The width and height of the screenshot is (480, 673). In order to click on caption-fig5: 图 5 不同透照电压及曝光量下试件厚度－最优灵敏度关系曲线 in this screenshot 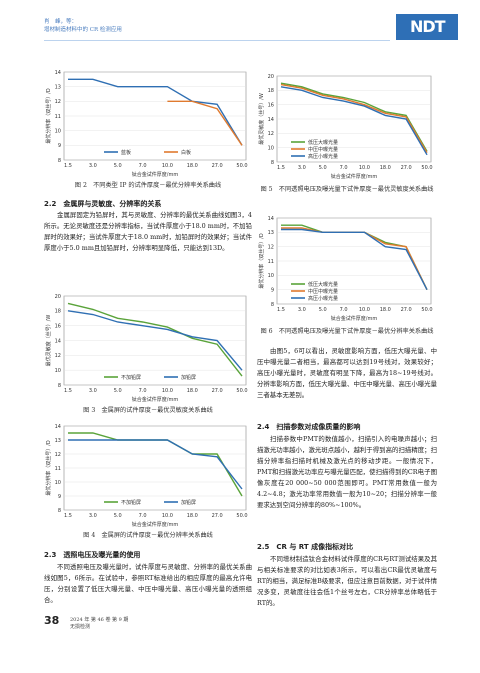, I will do `click(347, 189)`.